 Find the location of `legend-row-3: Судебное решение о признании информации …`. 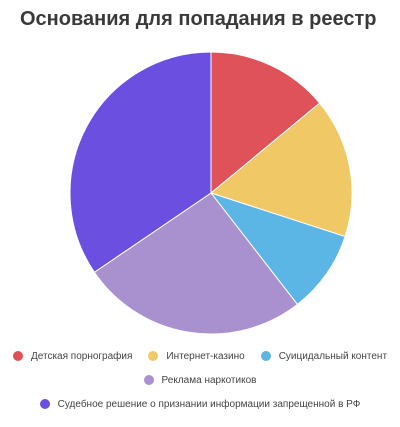

legend-row-3: Судебное решение о признании информации … is located at coordinates (200, 404).